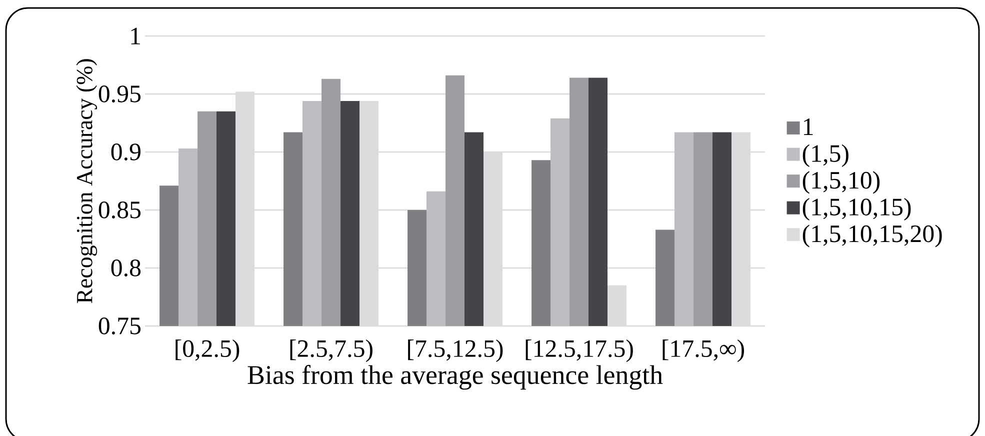 The image size is (985, 436). What do you see at coordinates (208, 351) in the screenshot?
I see `x-tick-label: [0,2.5)` at bounding box center [208, 351].